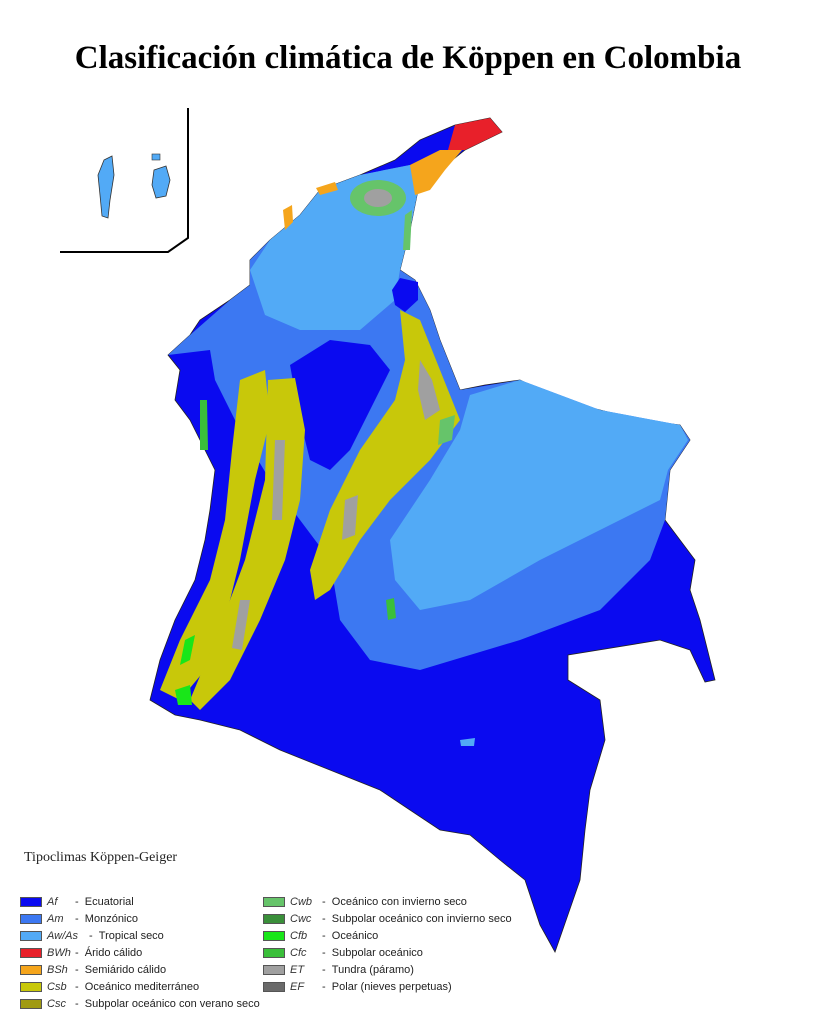 The height and width of the screenshot is (1024, 816). Describe the element at coordinates (387, 969) in the screenshot. I see `legend-item-et: ET - Tundra (páramo)` at that location.